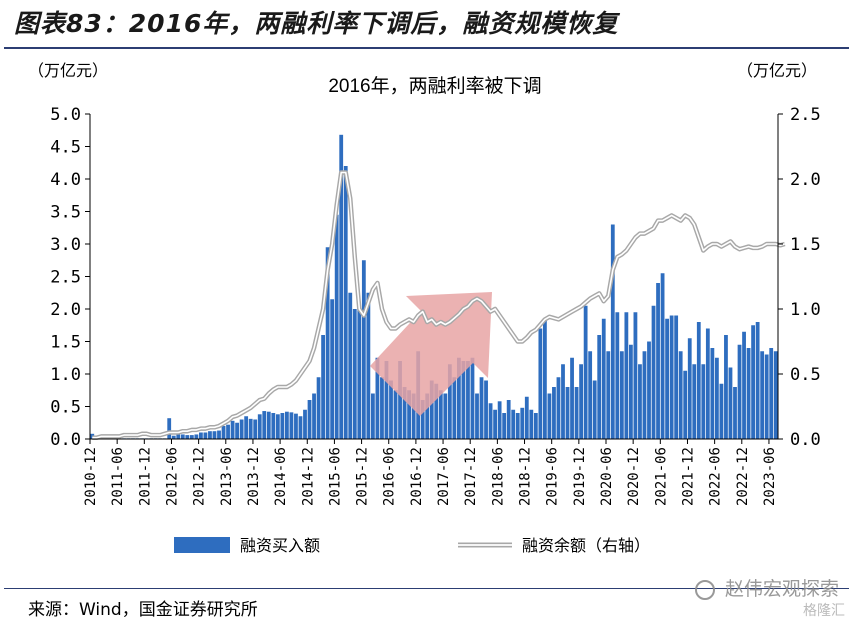 The height and width of the screenshot is (627, 853). What do you see at coordinates (607, 476) in the screenshot?
I see `x-tick-label: 2020-06` at bounding box center [607, 476].